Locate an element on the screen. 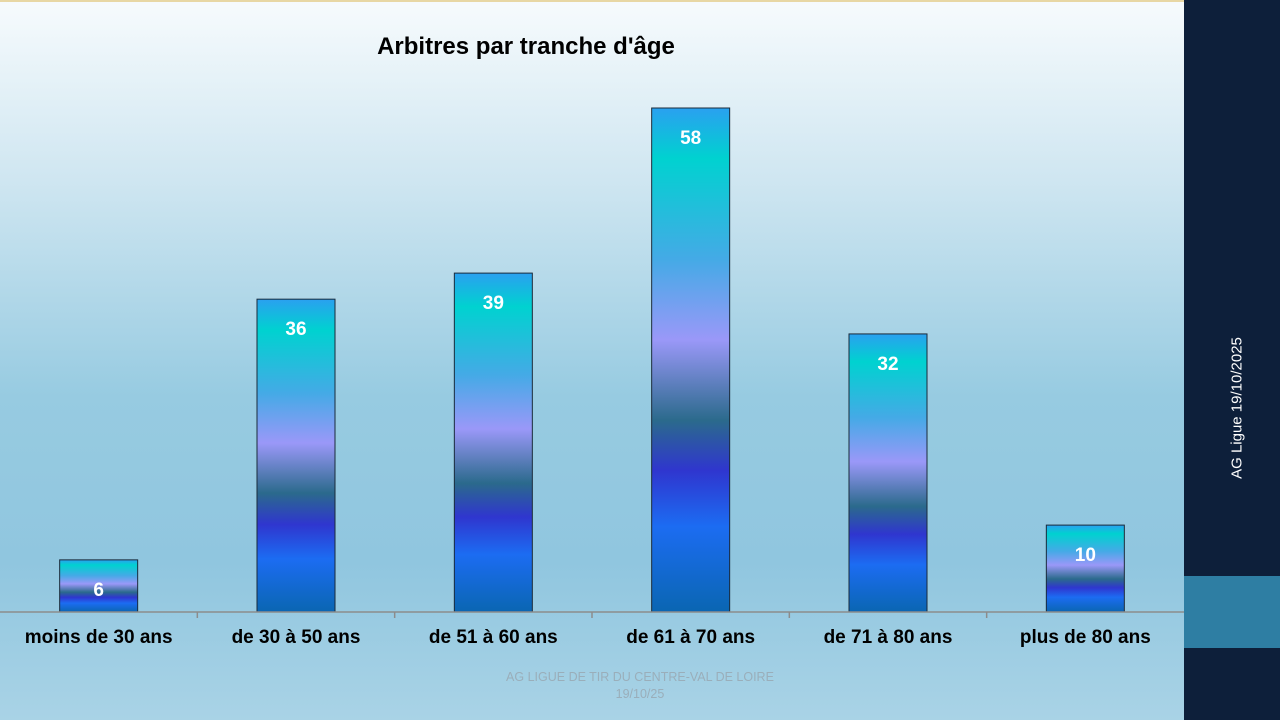  data-label-4: 32 is located at coordinates (887, 364).